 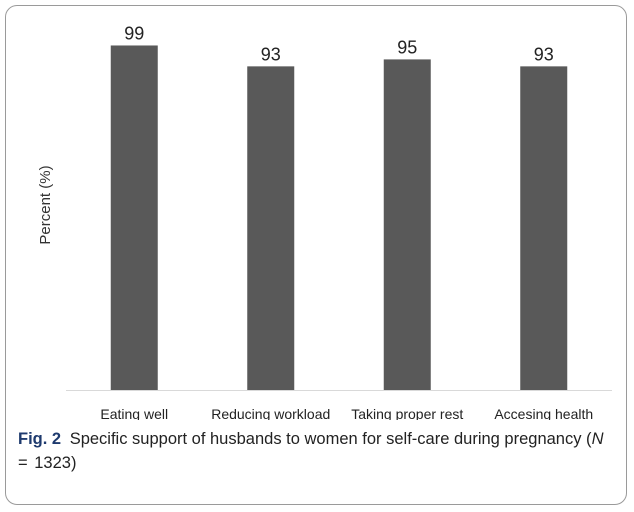 I want to click on caption-n-symbol: N, so click(x=597, y=439).